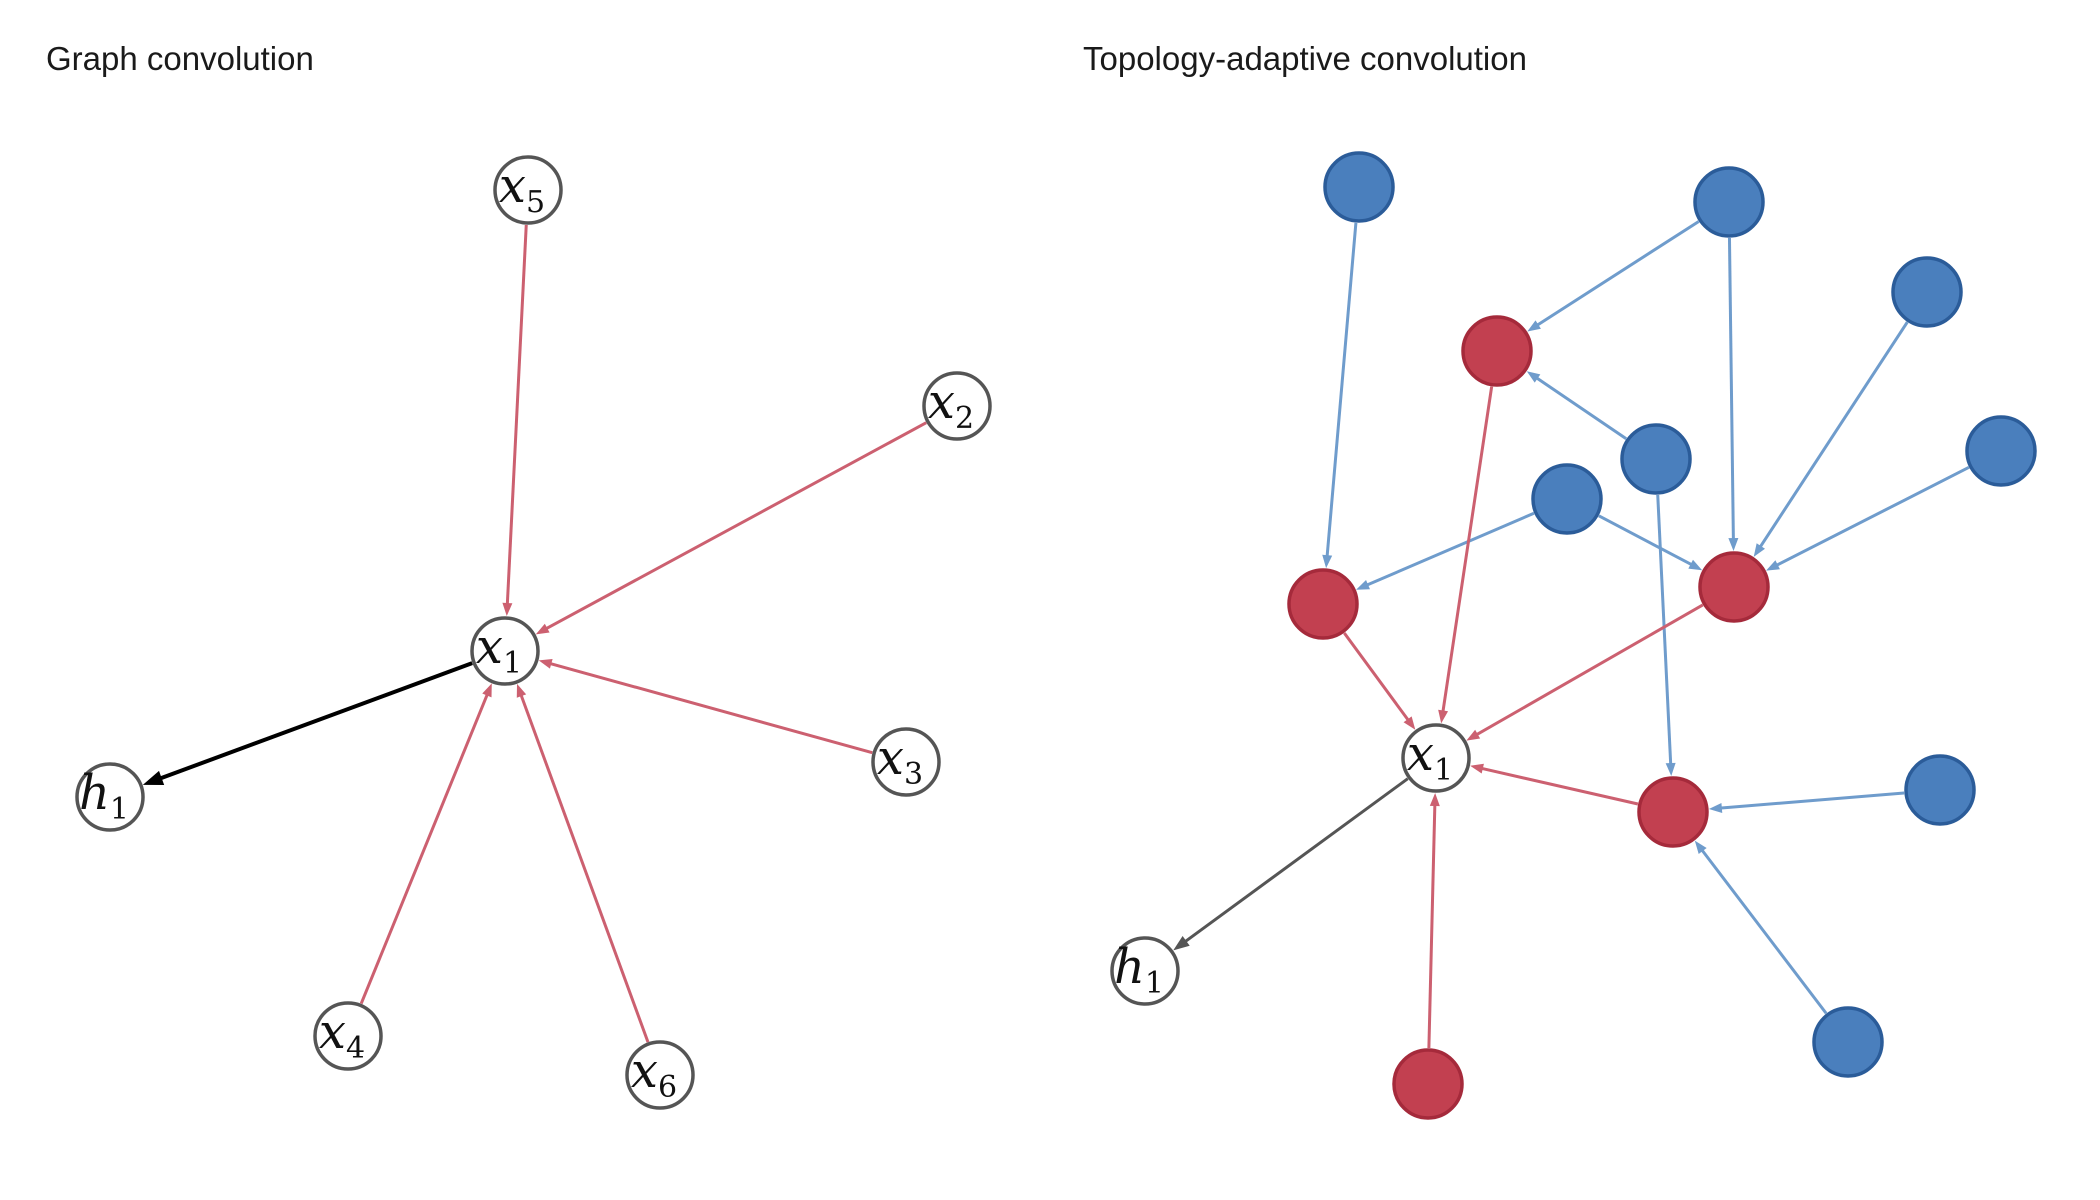 Image resolution: width=2100 pixels, height=1200 pixels. I want to click on left-node-x3: x3, so click(906, 762).